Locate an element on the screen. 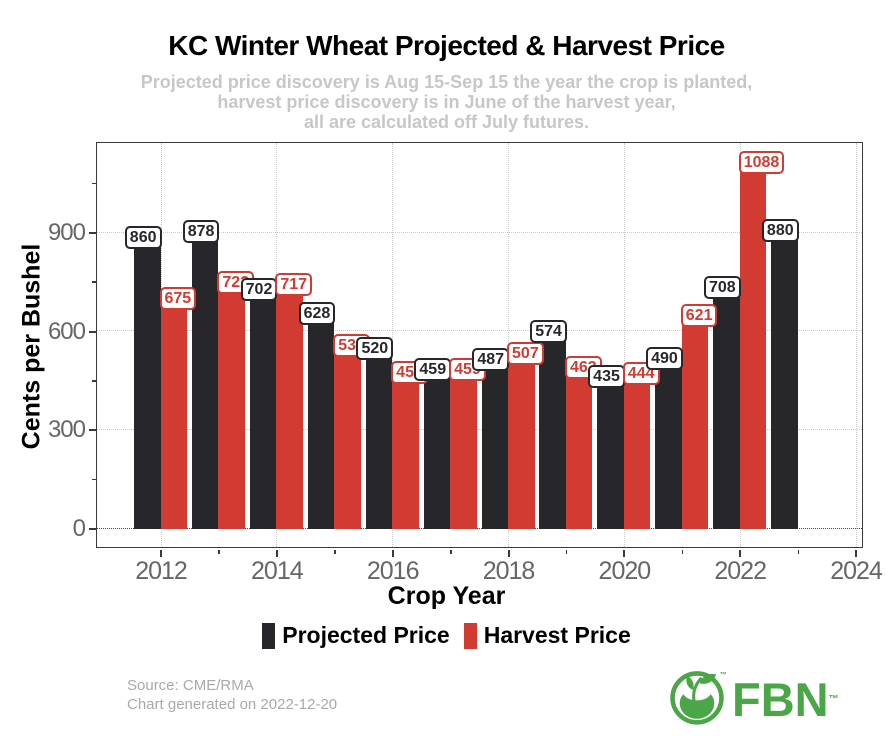 The height and width of the screenshot is (736, 892). x-tick-label: 2022 is located at coordinates (740, 571).